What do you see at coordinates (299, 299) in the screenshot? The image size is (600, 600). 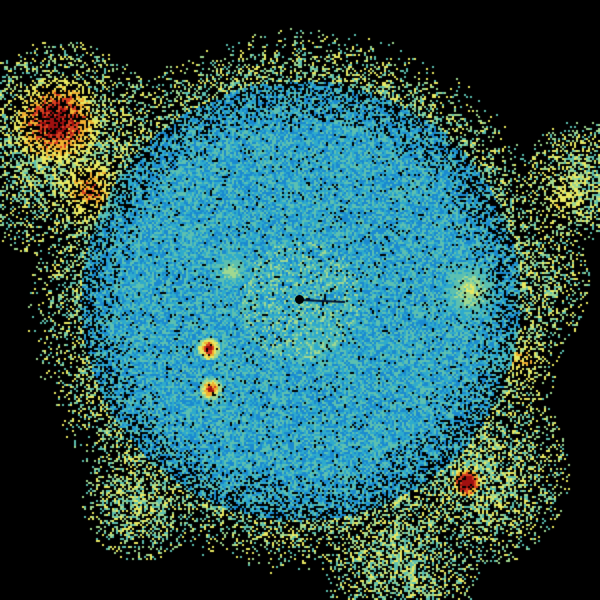 I see `radar-site-marker` at bounding box center [299, 299].